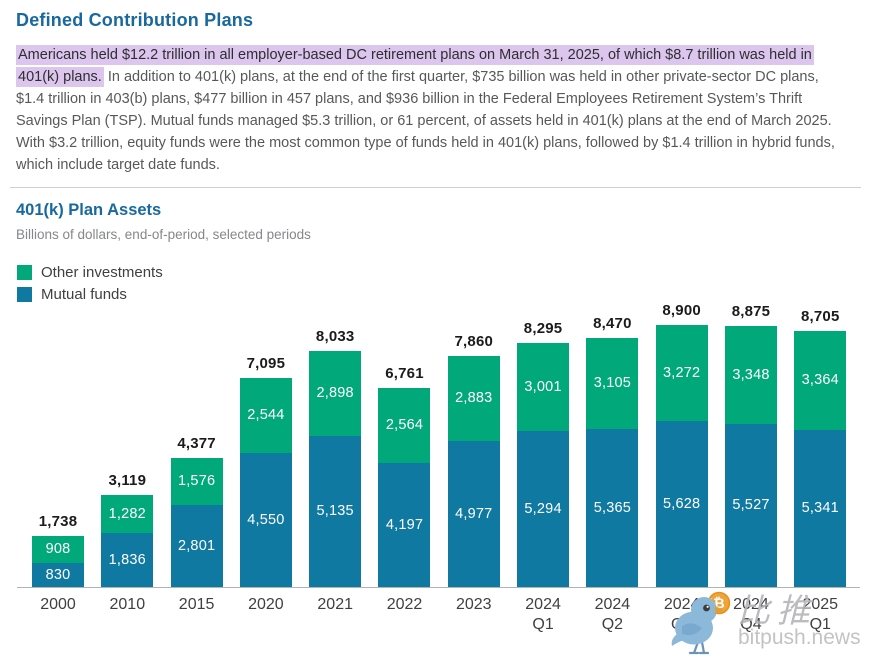 This screenshot has height=665, width=869. What do you see at coordinates (443, 283) in the screenshot?
I see `chart-legend: Other investments Mutual funds` at bounding box center [443, 283].